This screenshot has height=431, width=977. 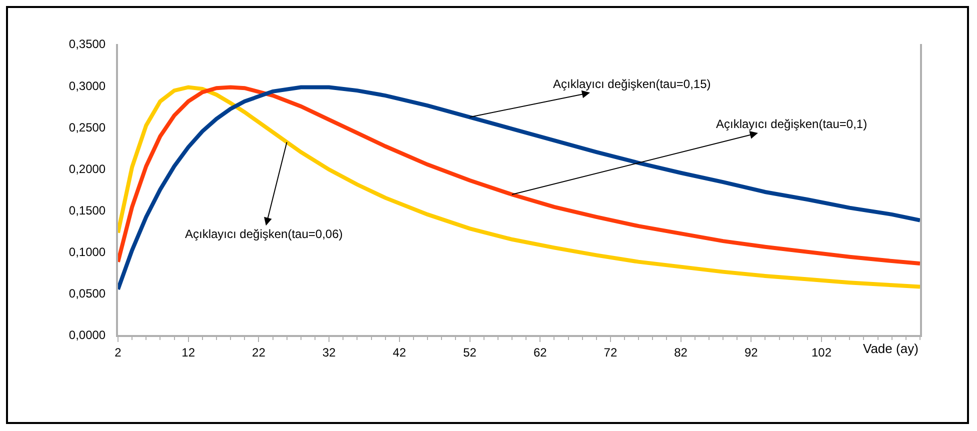 I want to click on x-tick-label: 32, so click(x=329, y=352).